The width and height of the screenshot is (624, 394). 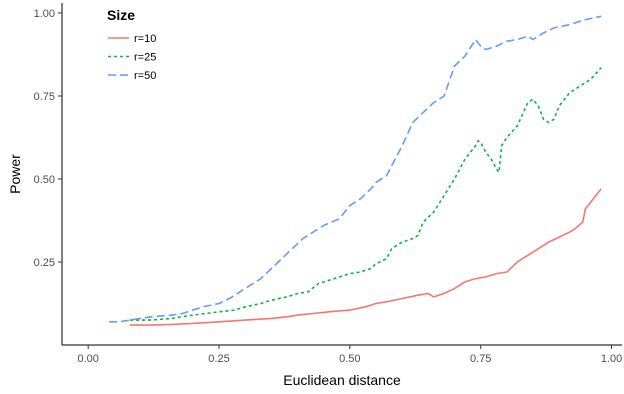 What do you see at coordinates (15, 174) in the screenshot?
I see `y-axis-title: Power` at bounding box center [15, 174].